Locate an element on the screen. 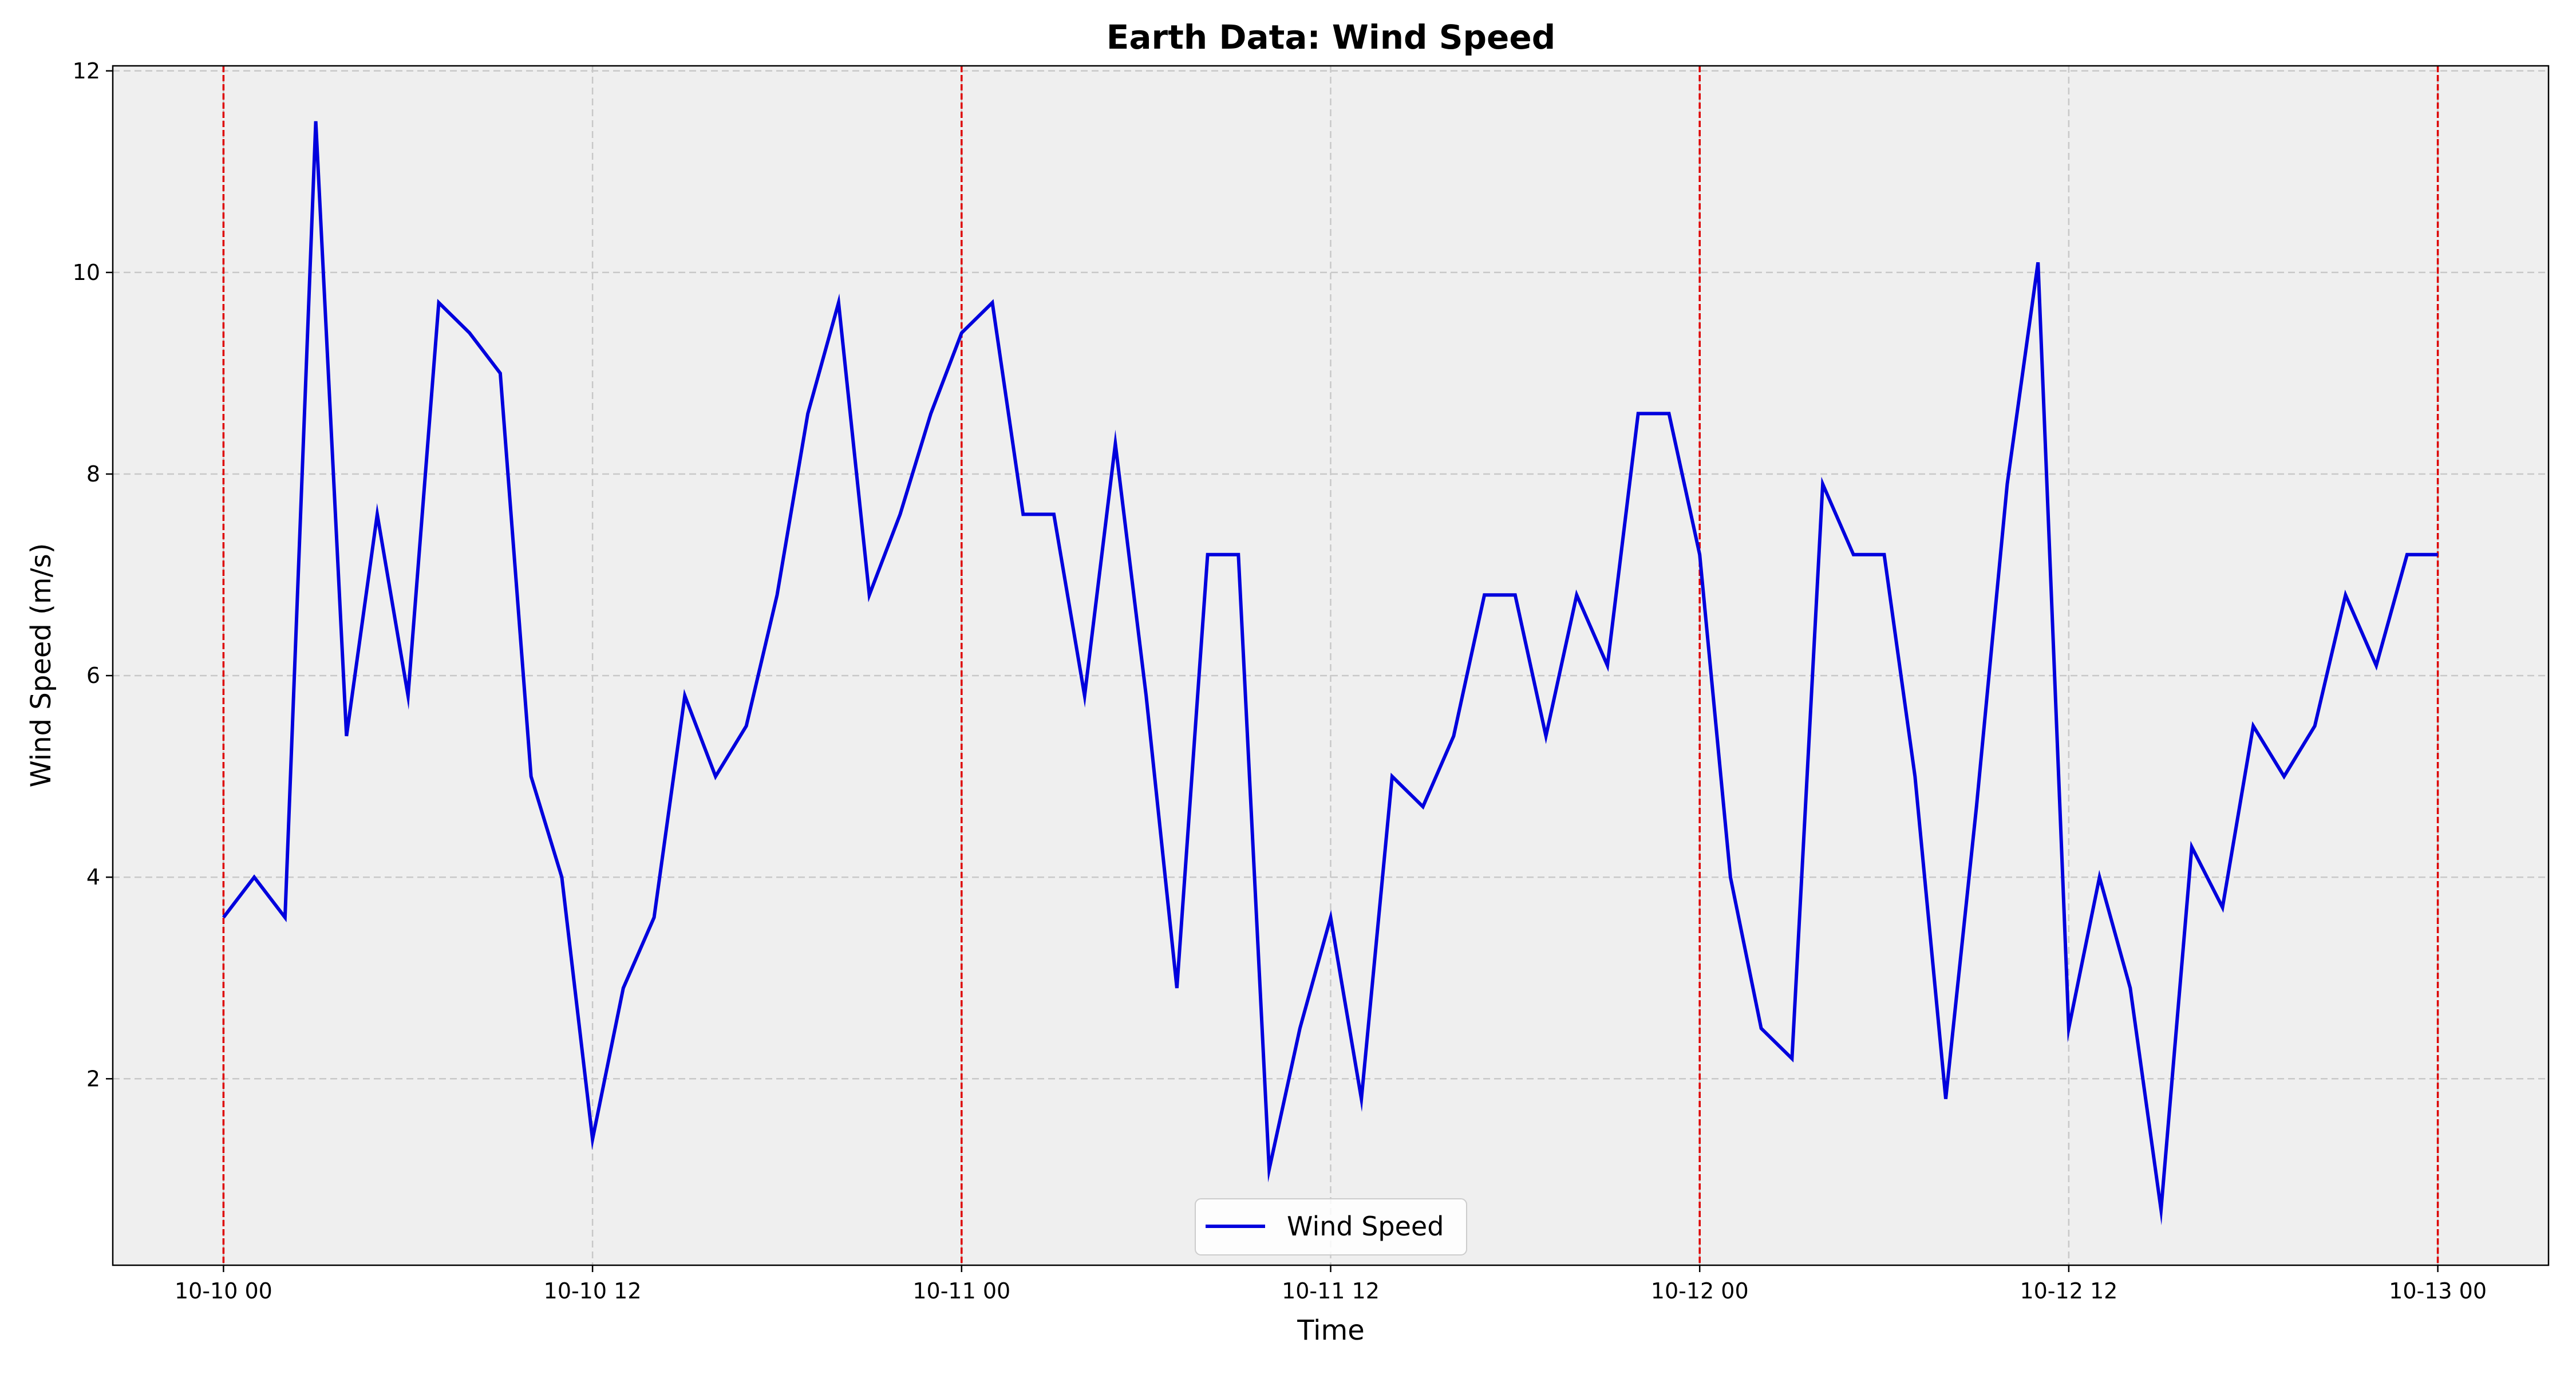 This screenshot has width=2576, height=1374. x-tick-label: 10-13 00 is located at coordinates (2438, 1291).